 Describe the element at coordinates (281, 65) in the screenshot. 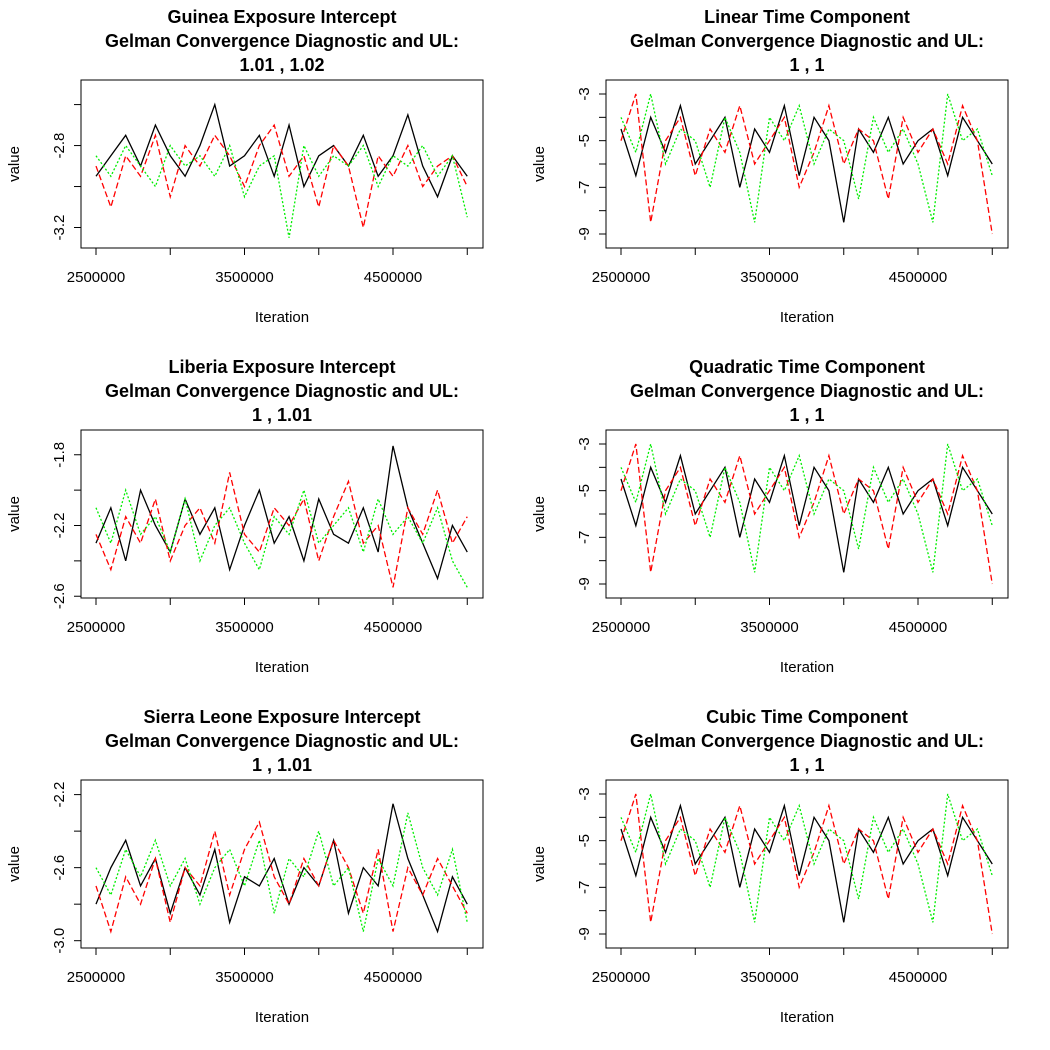

I see `chart-title: 1.01 , 1.02` at that location.